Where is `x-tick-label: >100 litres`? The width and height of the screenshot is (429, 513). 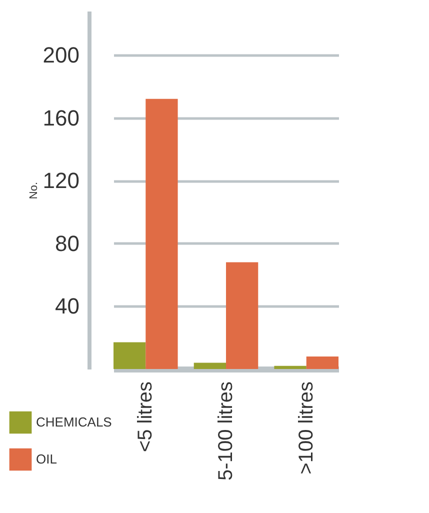 x-tick-label: >100 litres is located at coordinates (306, 428).